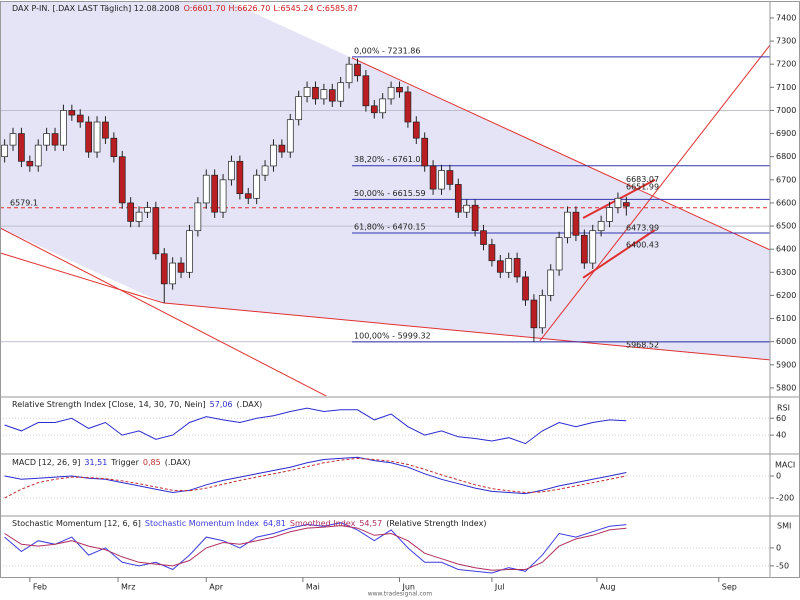 Image resolution: width=800 pixels, height=600 pixels. What do you see at coordinates (619, 254) in the screenshot?
I see `wedge-line` at bounding box center [619, 254].